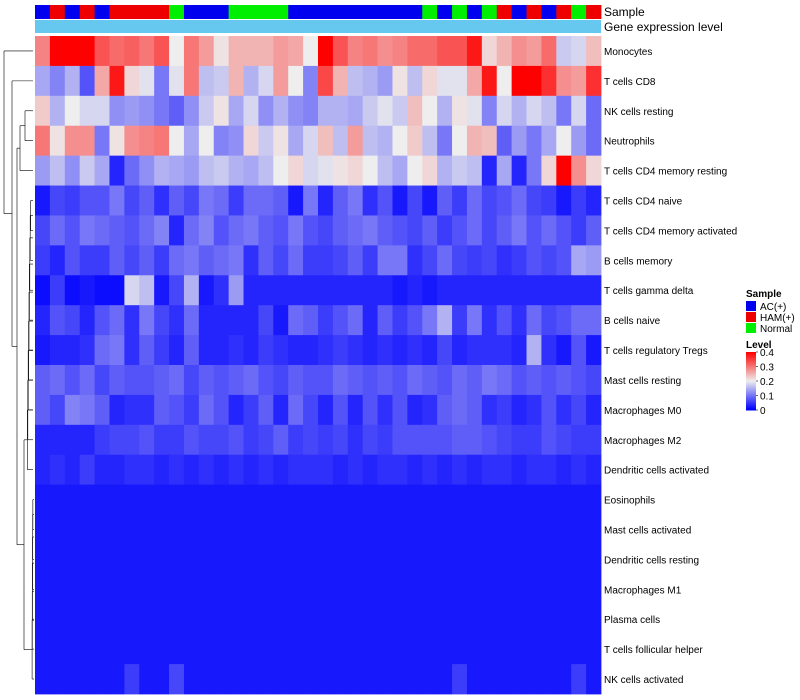  What do you see at coordinates (18, 365) in the screenshot?
I see `row-dendrogram` at bounding box center [18, 365].